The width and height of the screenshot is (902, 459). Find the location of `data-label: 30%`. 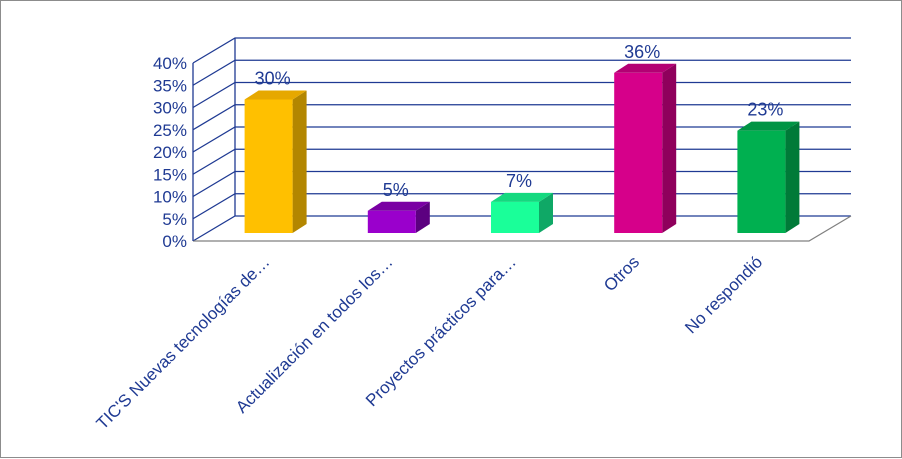

data-label: 30% is located at coordinates (273, 79).